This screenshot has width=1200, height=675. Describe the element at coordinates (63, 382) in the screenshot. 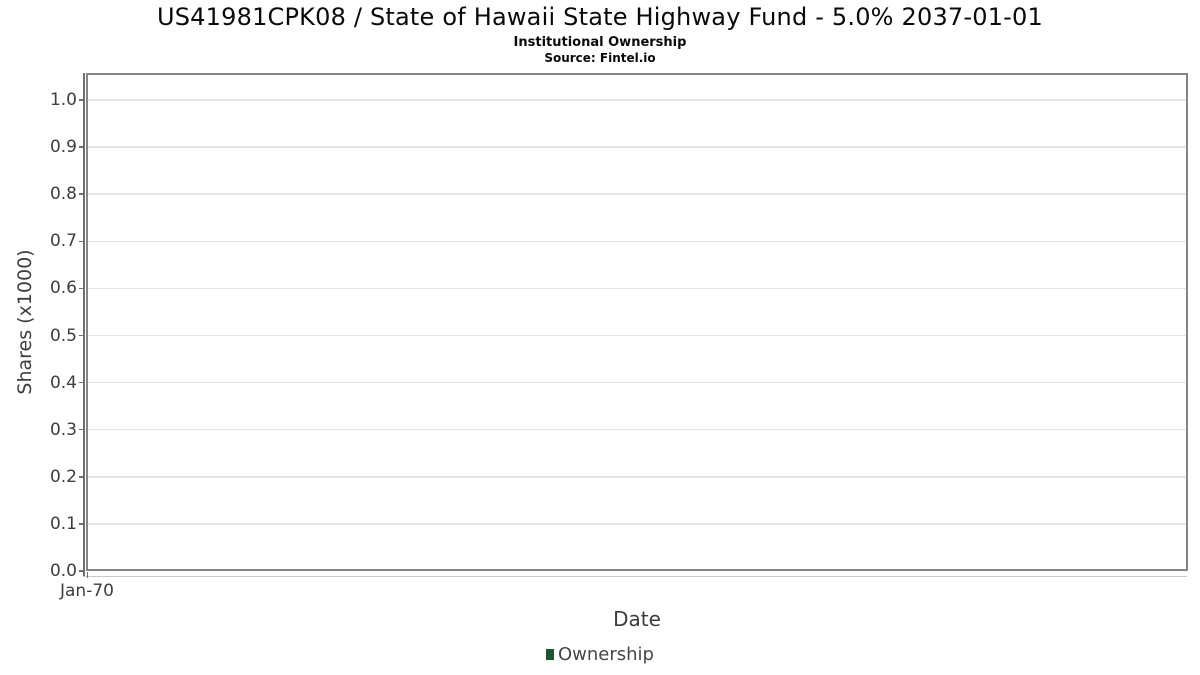

I see `y-tick-label: 0.4` at that location.